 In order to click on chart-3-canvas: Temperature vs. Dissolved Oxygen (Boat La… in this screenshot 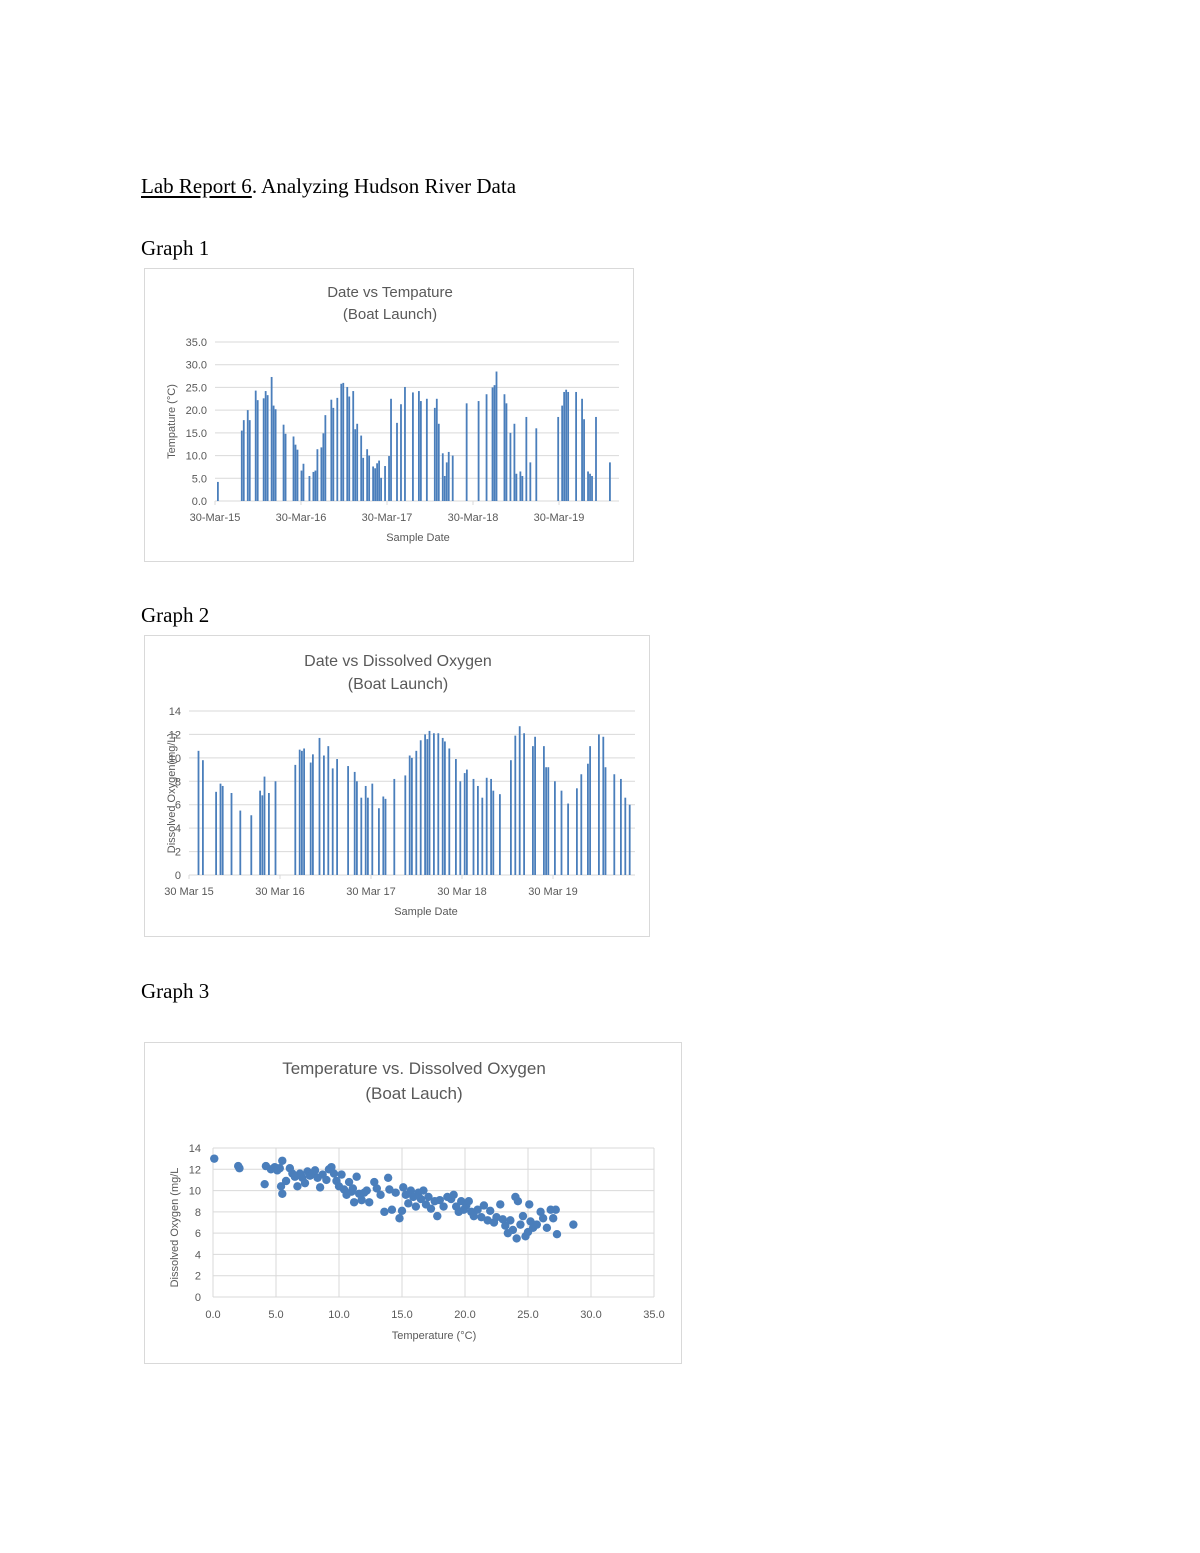, I will do `click(417, 1200)`.